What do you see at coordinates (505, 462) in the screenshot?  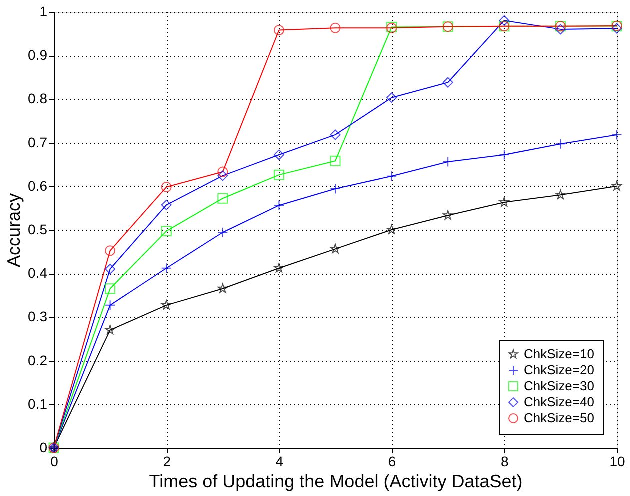 I see `x-tick-label: 8` at bounding box center [505, 462].